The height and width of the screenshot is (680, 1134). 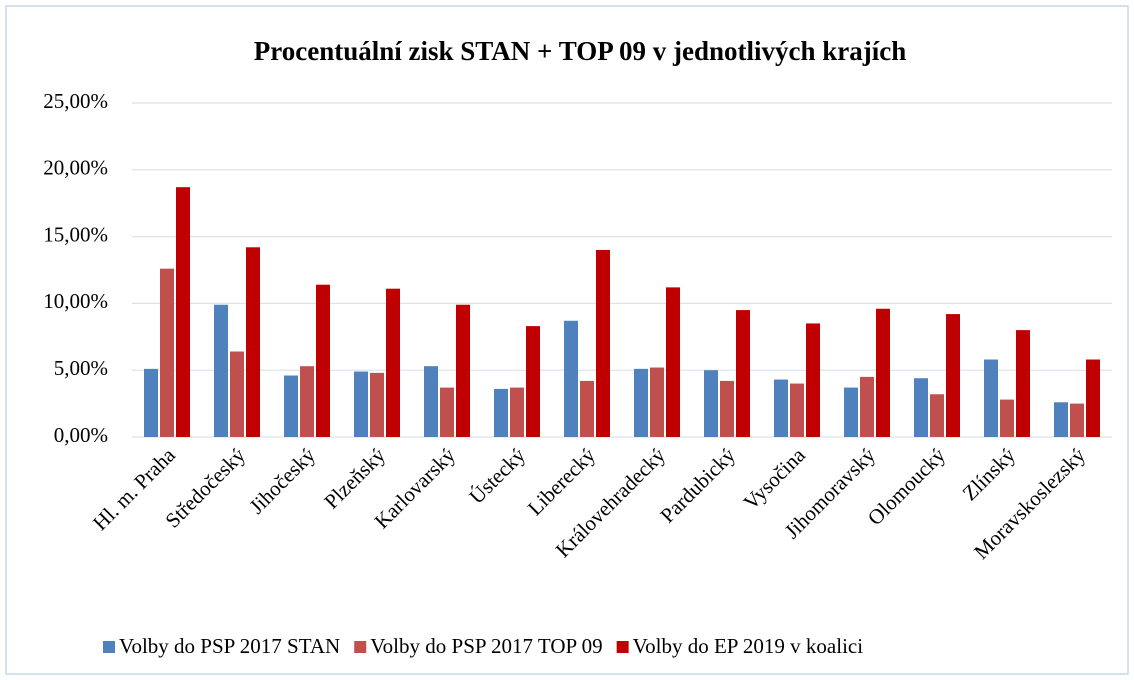 What do you see at coordinates (81, 368) in the screenshot?
I see `y-tick-label: 5,00%` at bounding box center [81, 368].